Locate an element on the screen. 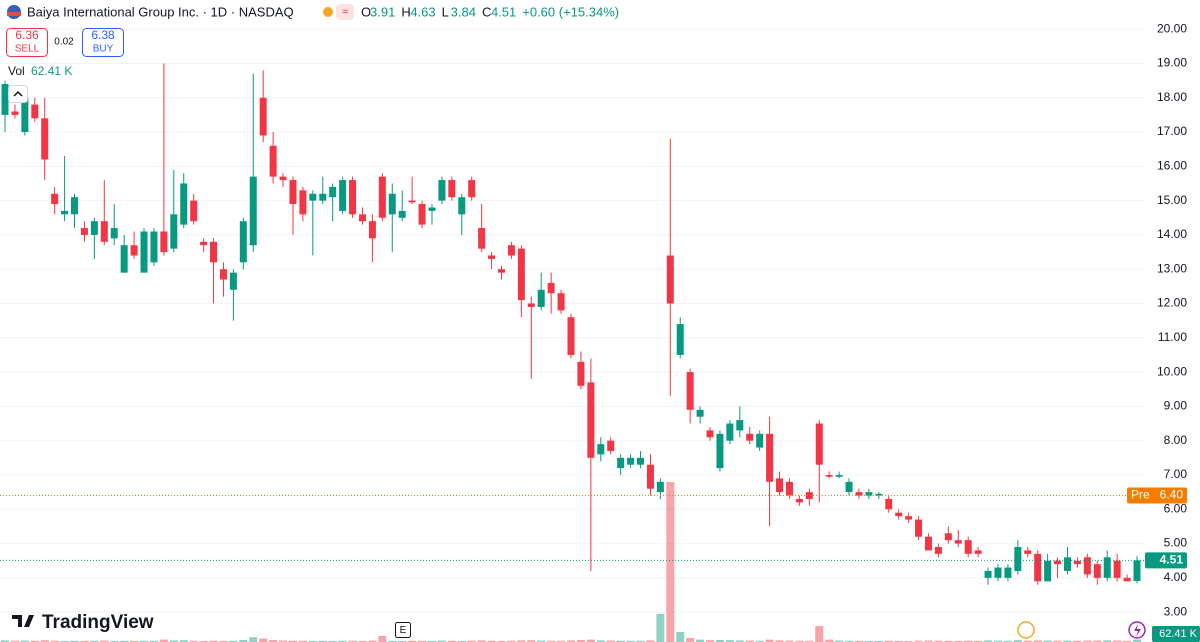 The width and height of the screenshot is (1200, 642). y-tick-label: 15.00 is located at coordinates (1172, 200).